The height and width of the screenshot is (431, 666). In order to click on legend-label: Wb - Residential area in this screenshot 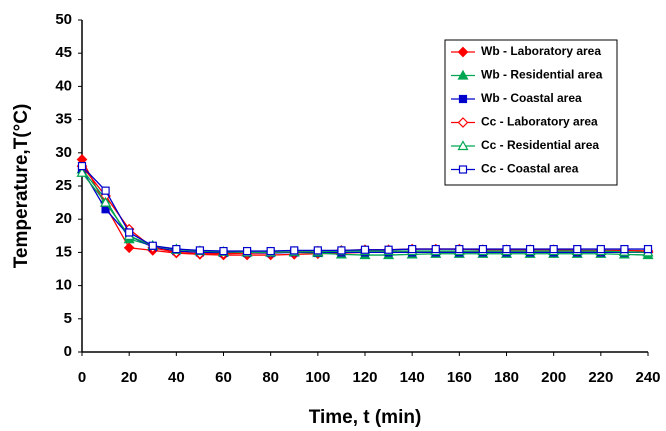, I will do `click(542, 75)`.